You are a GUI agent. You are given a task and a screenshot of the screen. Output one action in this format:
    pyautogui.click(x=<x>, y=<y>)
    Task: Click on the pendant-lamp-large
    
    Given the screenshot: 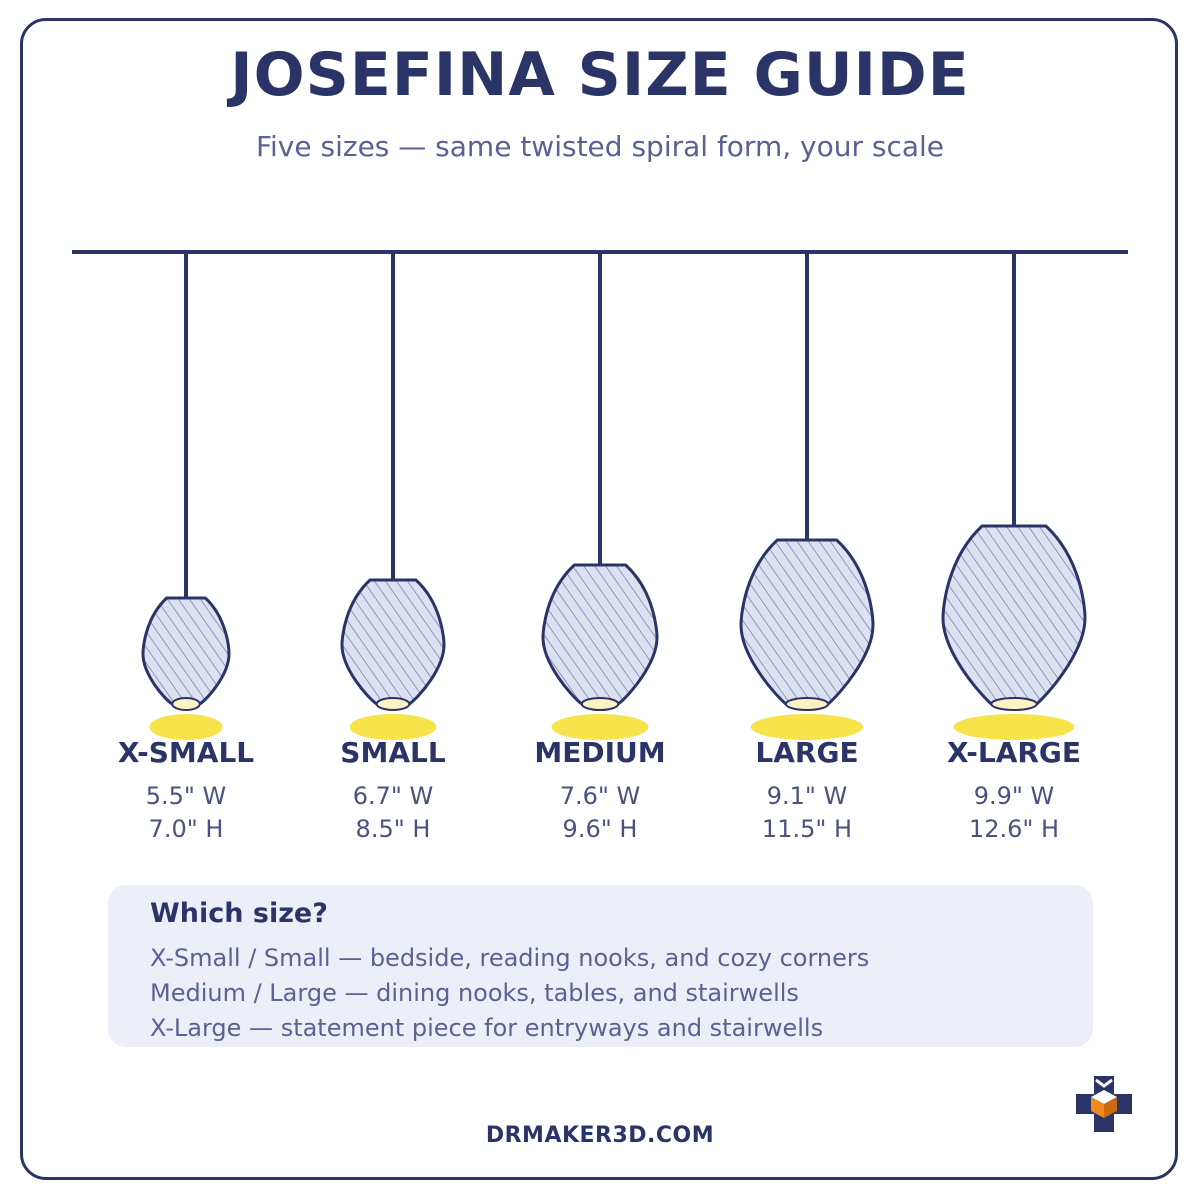 What is the action you would take?
    pyautogui.click(x=807, y=497)
    